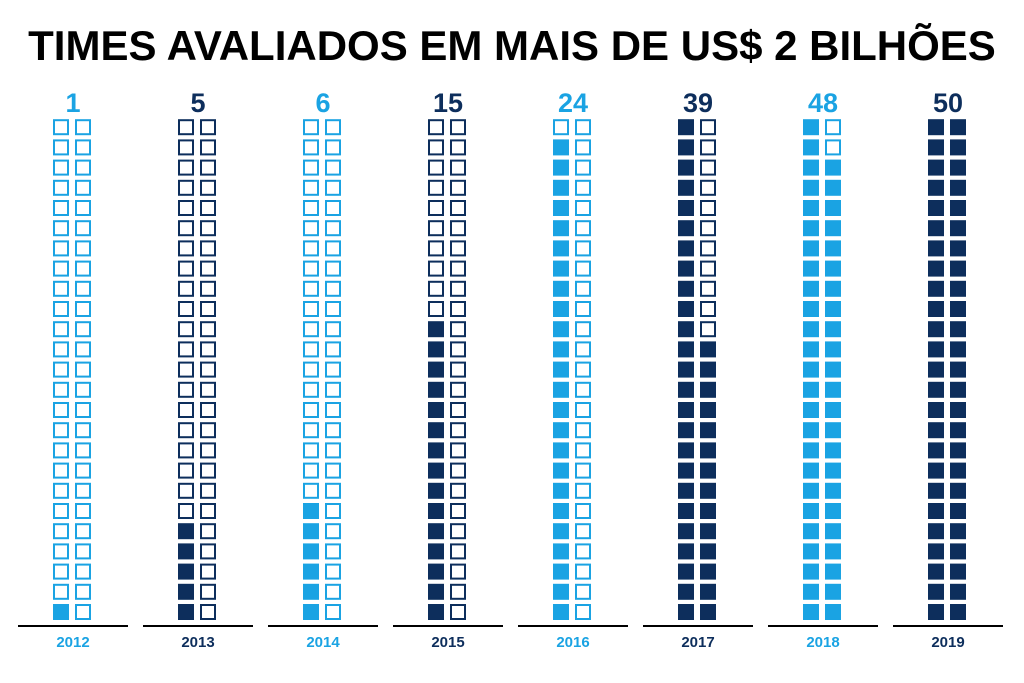 This screenshot has height=683, width=1024. What do you see at coordinates (697, 642) in the screenshot?
I see `category-label-2017: 2017` at bounding box center [697, 642].